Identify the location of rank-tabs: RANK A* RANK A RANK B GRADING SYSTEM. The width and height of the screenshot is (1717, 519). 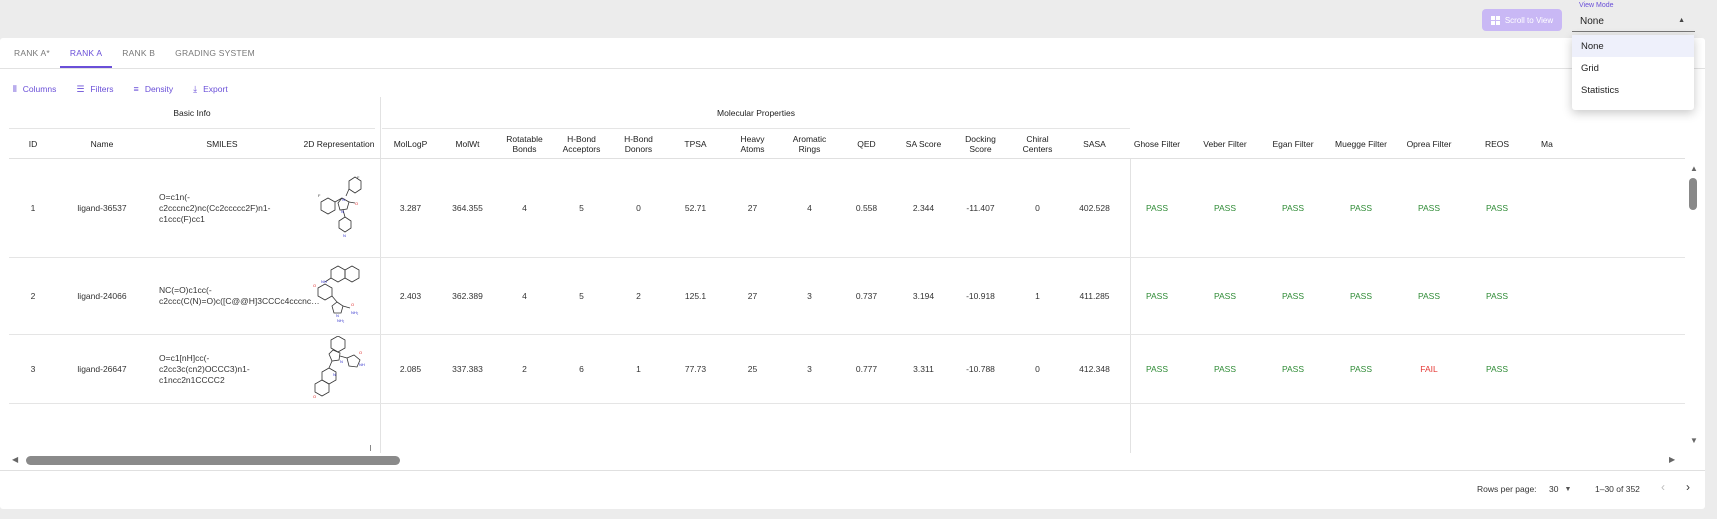
(134, 54).